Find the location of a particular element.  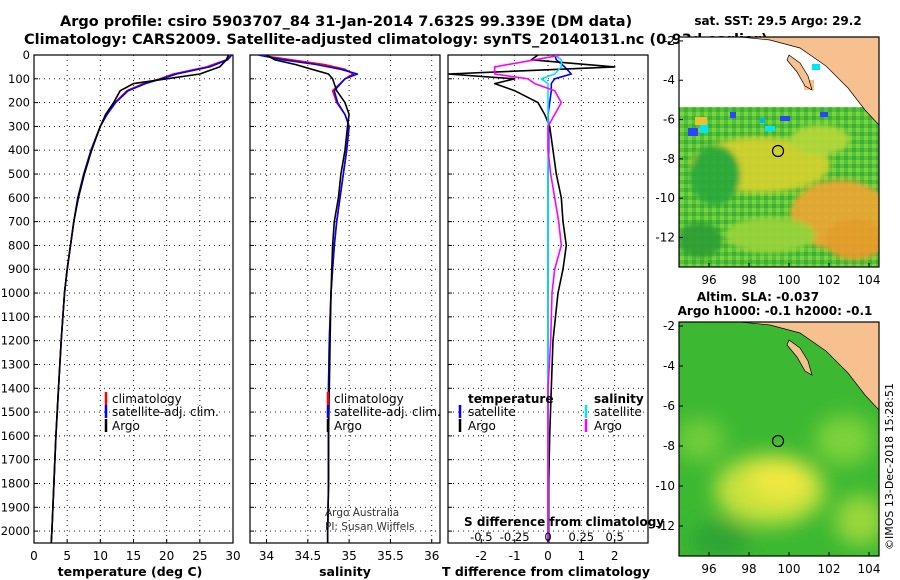

depth-tick-label: 0 is located at coordinates (26, 55).